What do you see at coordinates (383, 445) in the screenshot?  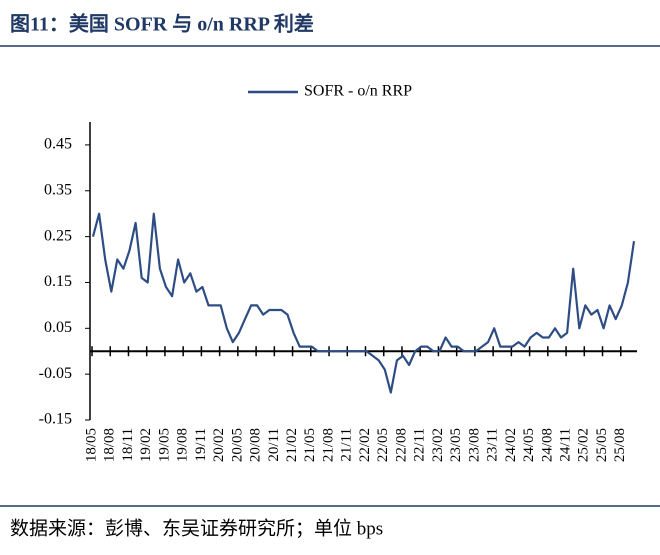 I see `x-tick-label: 22/05` at bounding box center [383, 445].